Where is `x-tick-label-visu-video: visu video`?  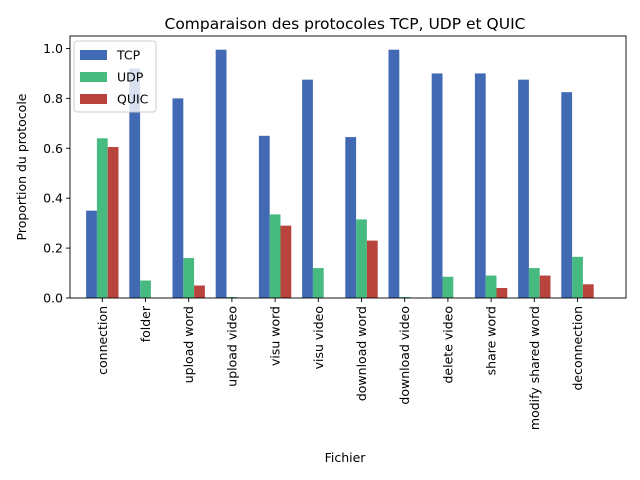 x-tick-label-visu-video: visu video is located at coordinates (318, 337).